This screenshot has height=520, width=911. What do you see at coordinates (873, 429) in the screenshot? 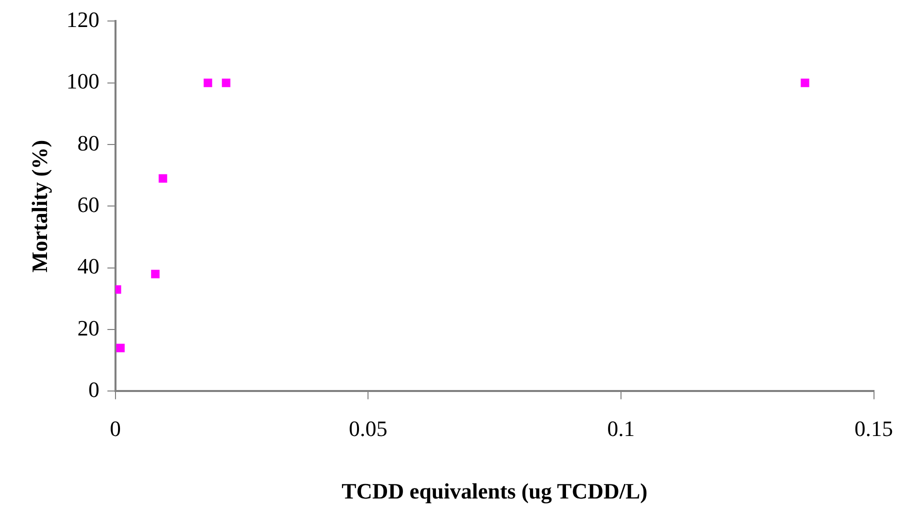
I see `x-tick-label: 0.15` at bounding box center [873, 429].